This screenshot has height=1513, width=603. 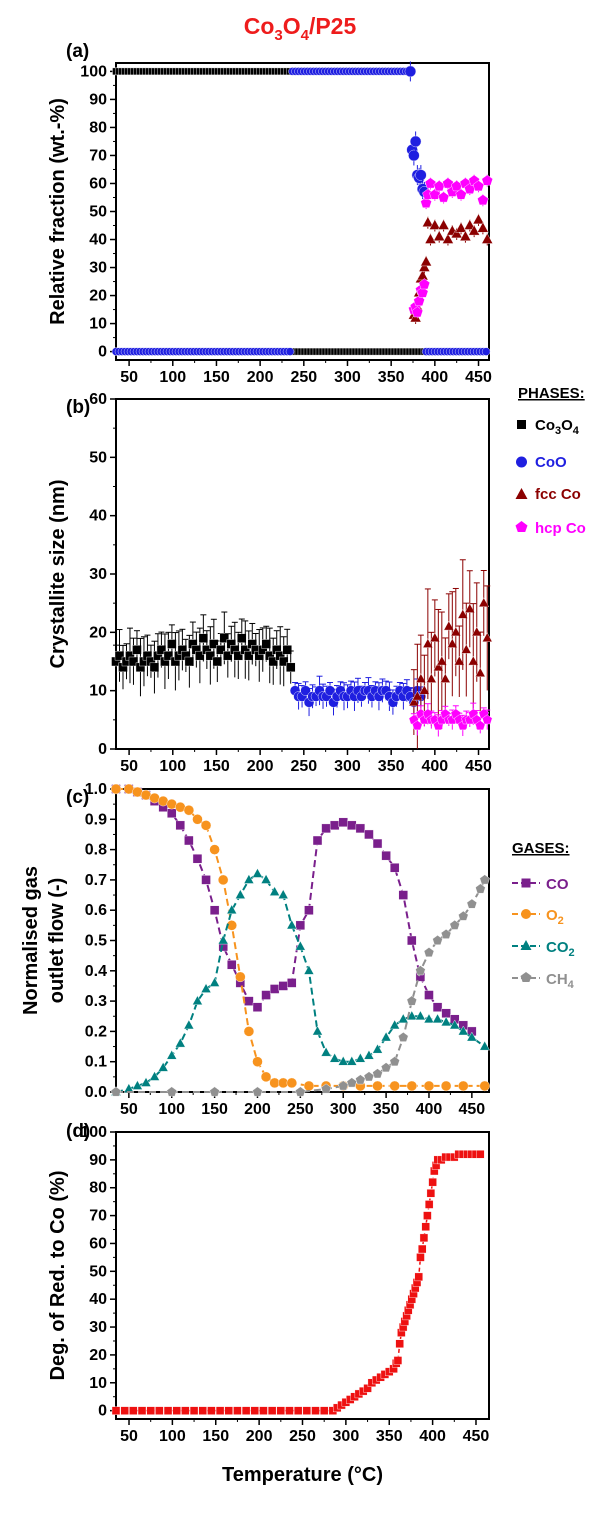 What do you see at coordinates (96, 819) in the screenshot?
I see `panel-c-ytick-label: 0.9` at bounding box center [96, 819].